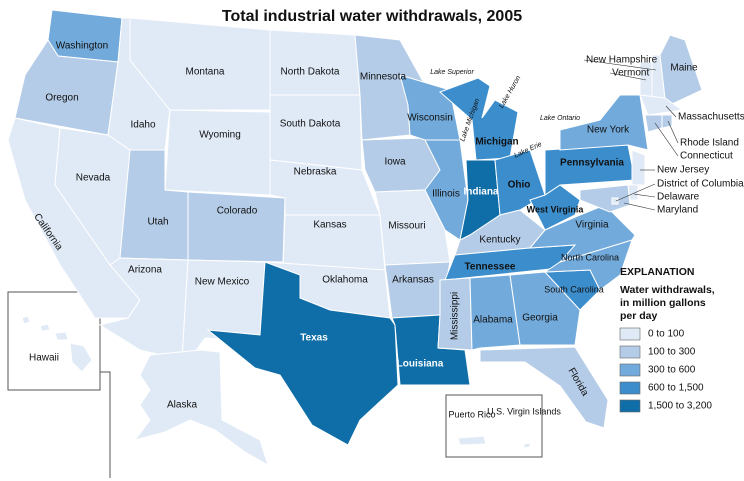 The height and width of the screenshot is (481, 744). What do you see at coordinates (82, 46) in the screenshot?
I see `state-label: Washington` at bounding box center [82, 46].